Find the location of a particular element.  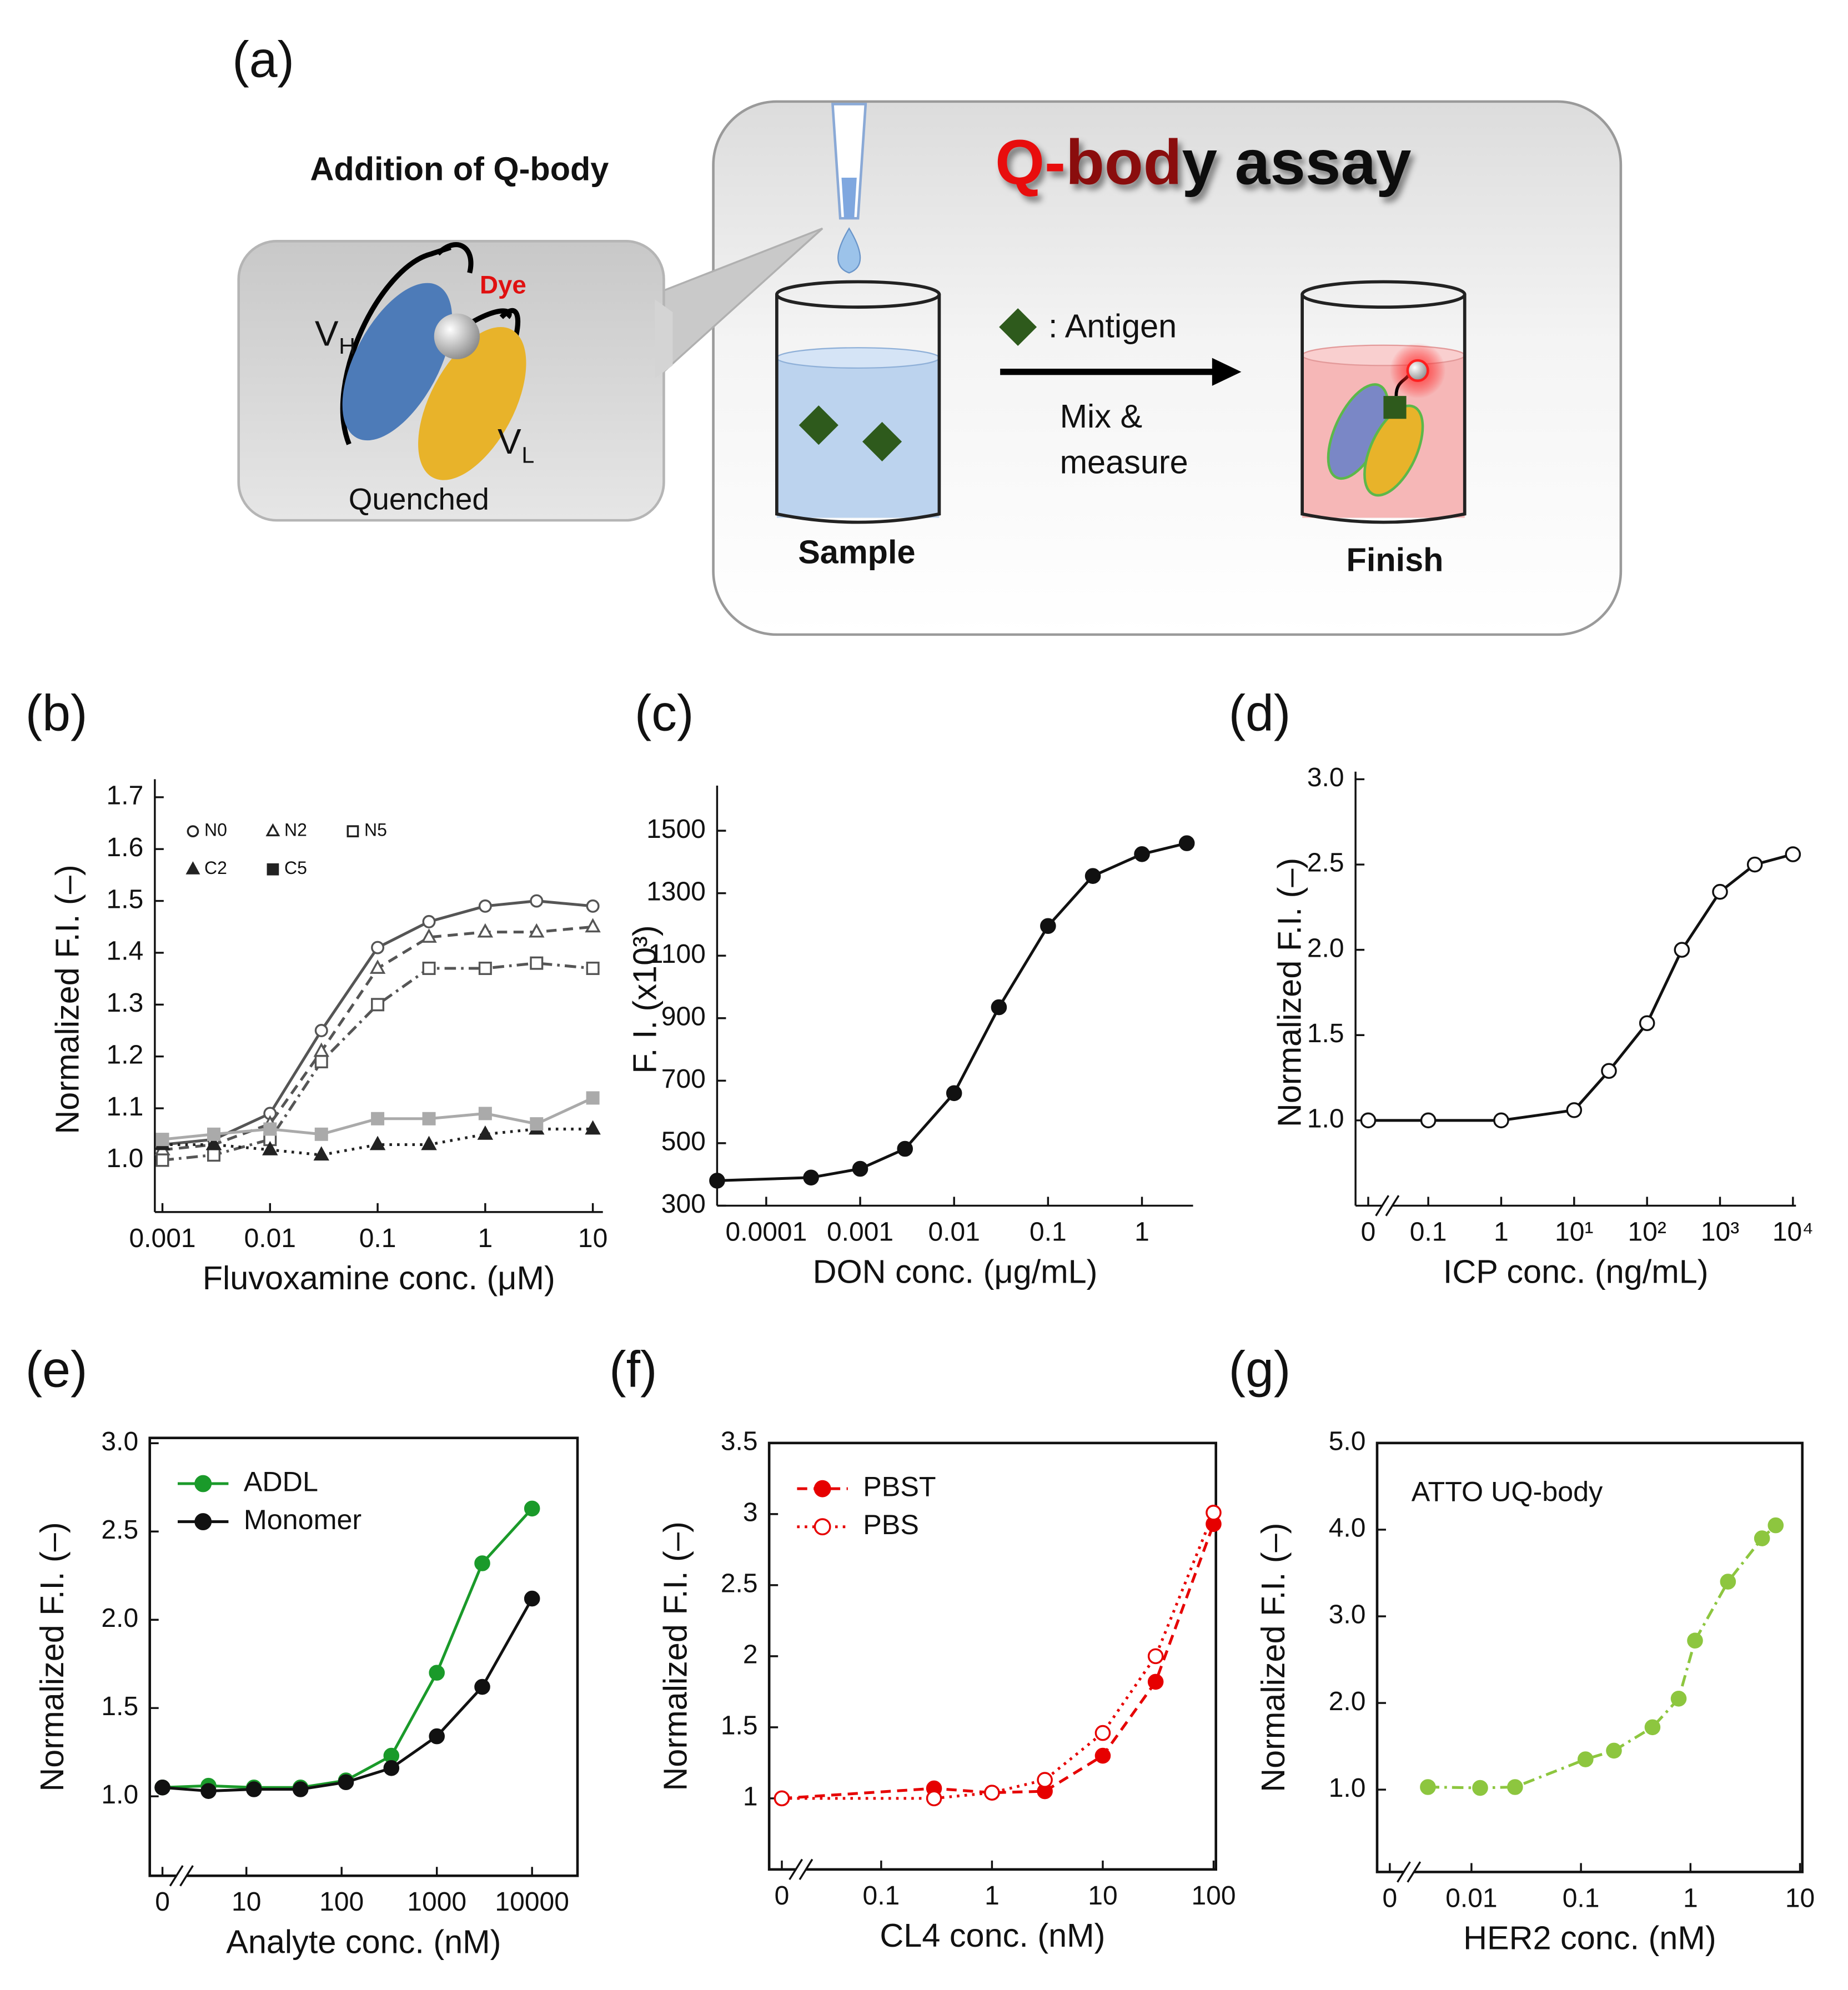

y-tick-label: 3.5 is located at coordinates (739, 1441).